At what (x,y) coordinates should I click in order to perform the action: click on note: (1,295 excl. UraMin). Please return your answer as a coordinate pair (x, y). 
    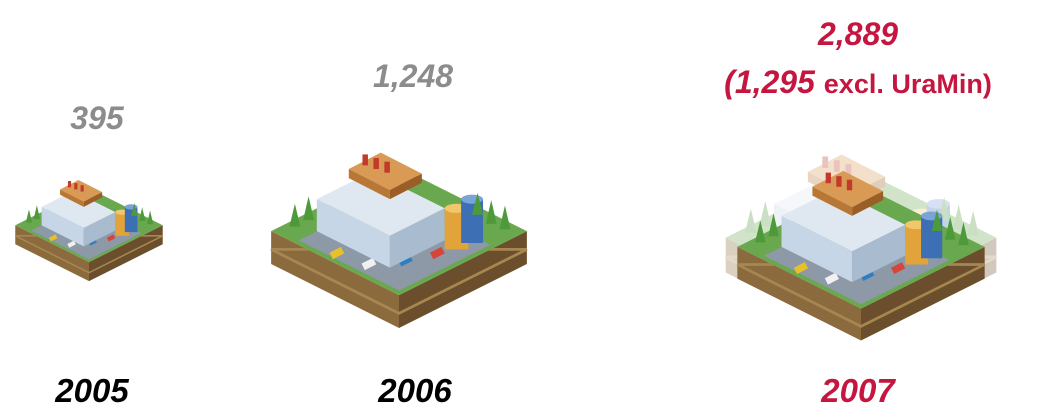
    Looking at the image, I should click on (858, 82).